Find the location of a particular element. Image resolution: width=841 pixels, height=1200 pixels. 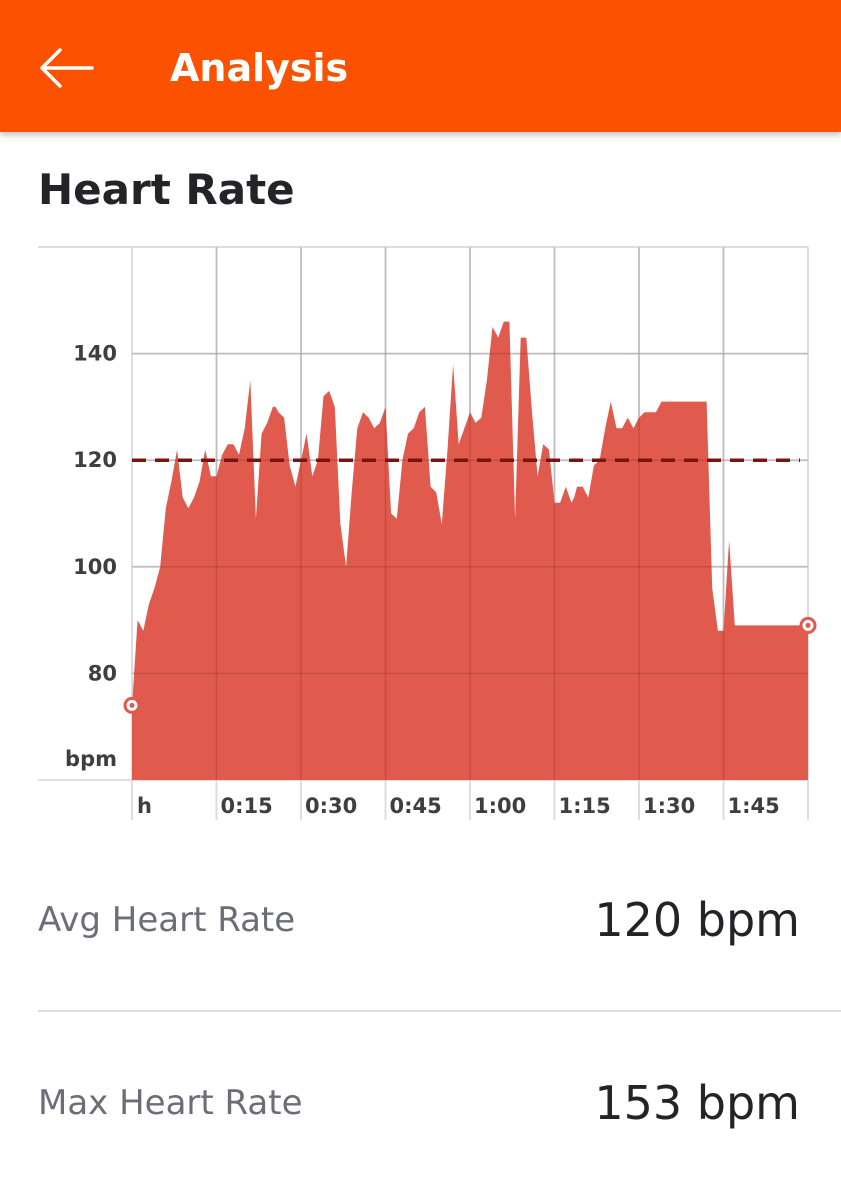

x-tick-label: 1:45 is located at coordinates (754, 806).